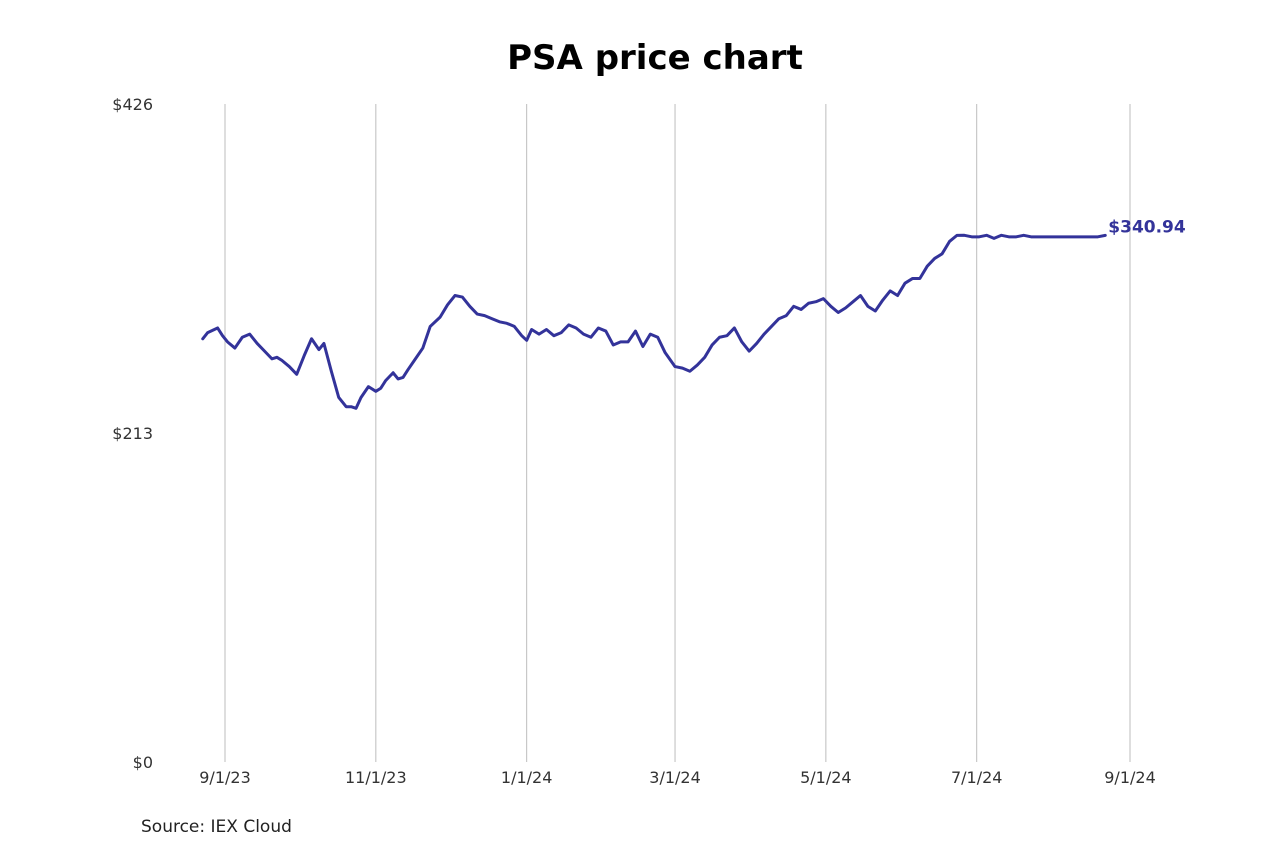  I want to click on chart-title: PSA price chart, so click(655, 58).